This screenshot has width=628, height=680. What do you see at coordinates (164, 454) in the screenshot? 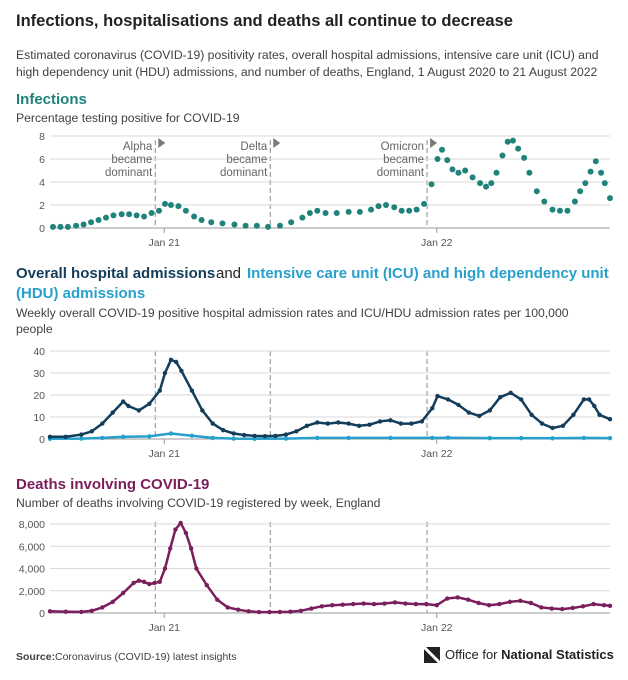
I see `hospital-x-tick-label: Jan 21` at bounding box center [164, 454].